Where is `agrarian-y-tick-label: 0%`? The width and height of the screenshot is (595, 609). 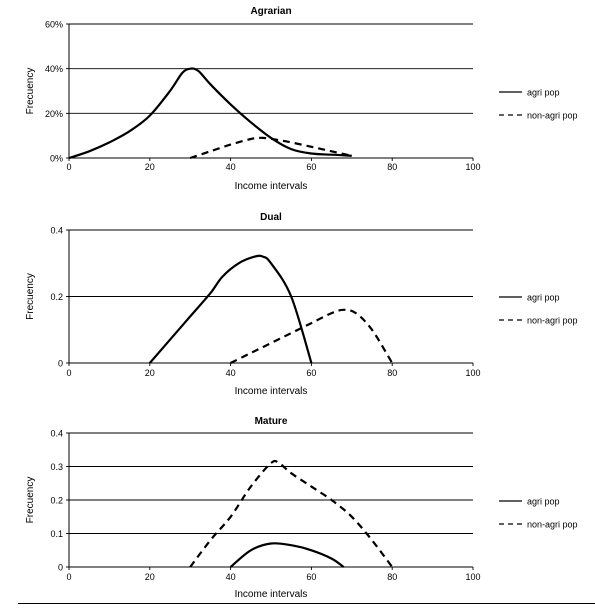 agrarian-y-tick-label: 0% is located at coordinates (56, 159).